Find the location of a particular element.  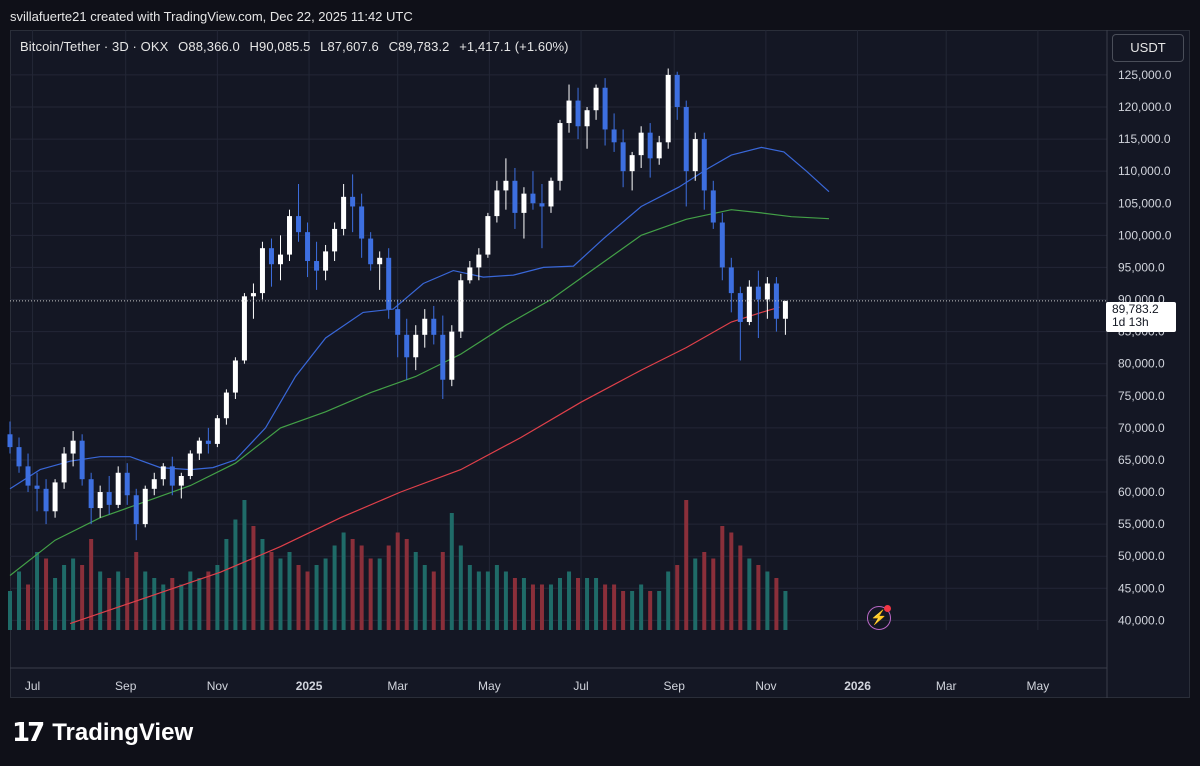

x-tick-label: 2025 is located at coordinates (309, 686).